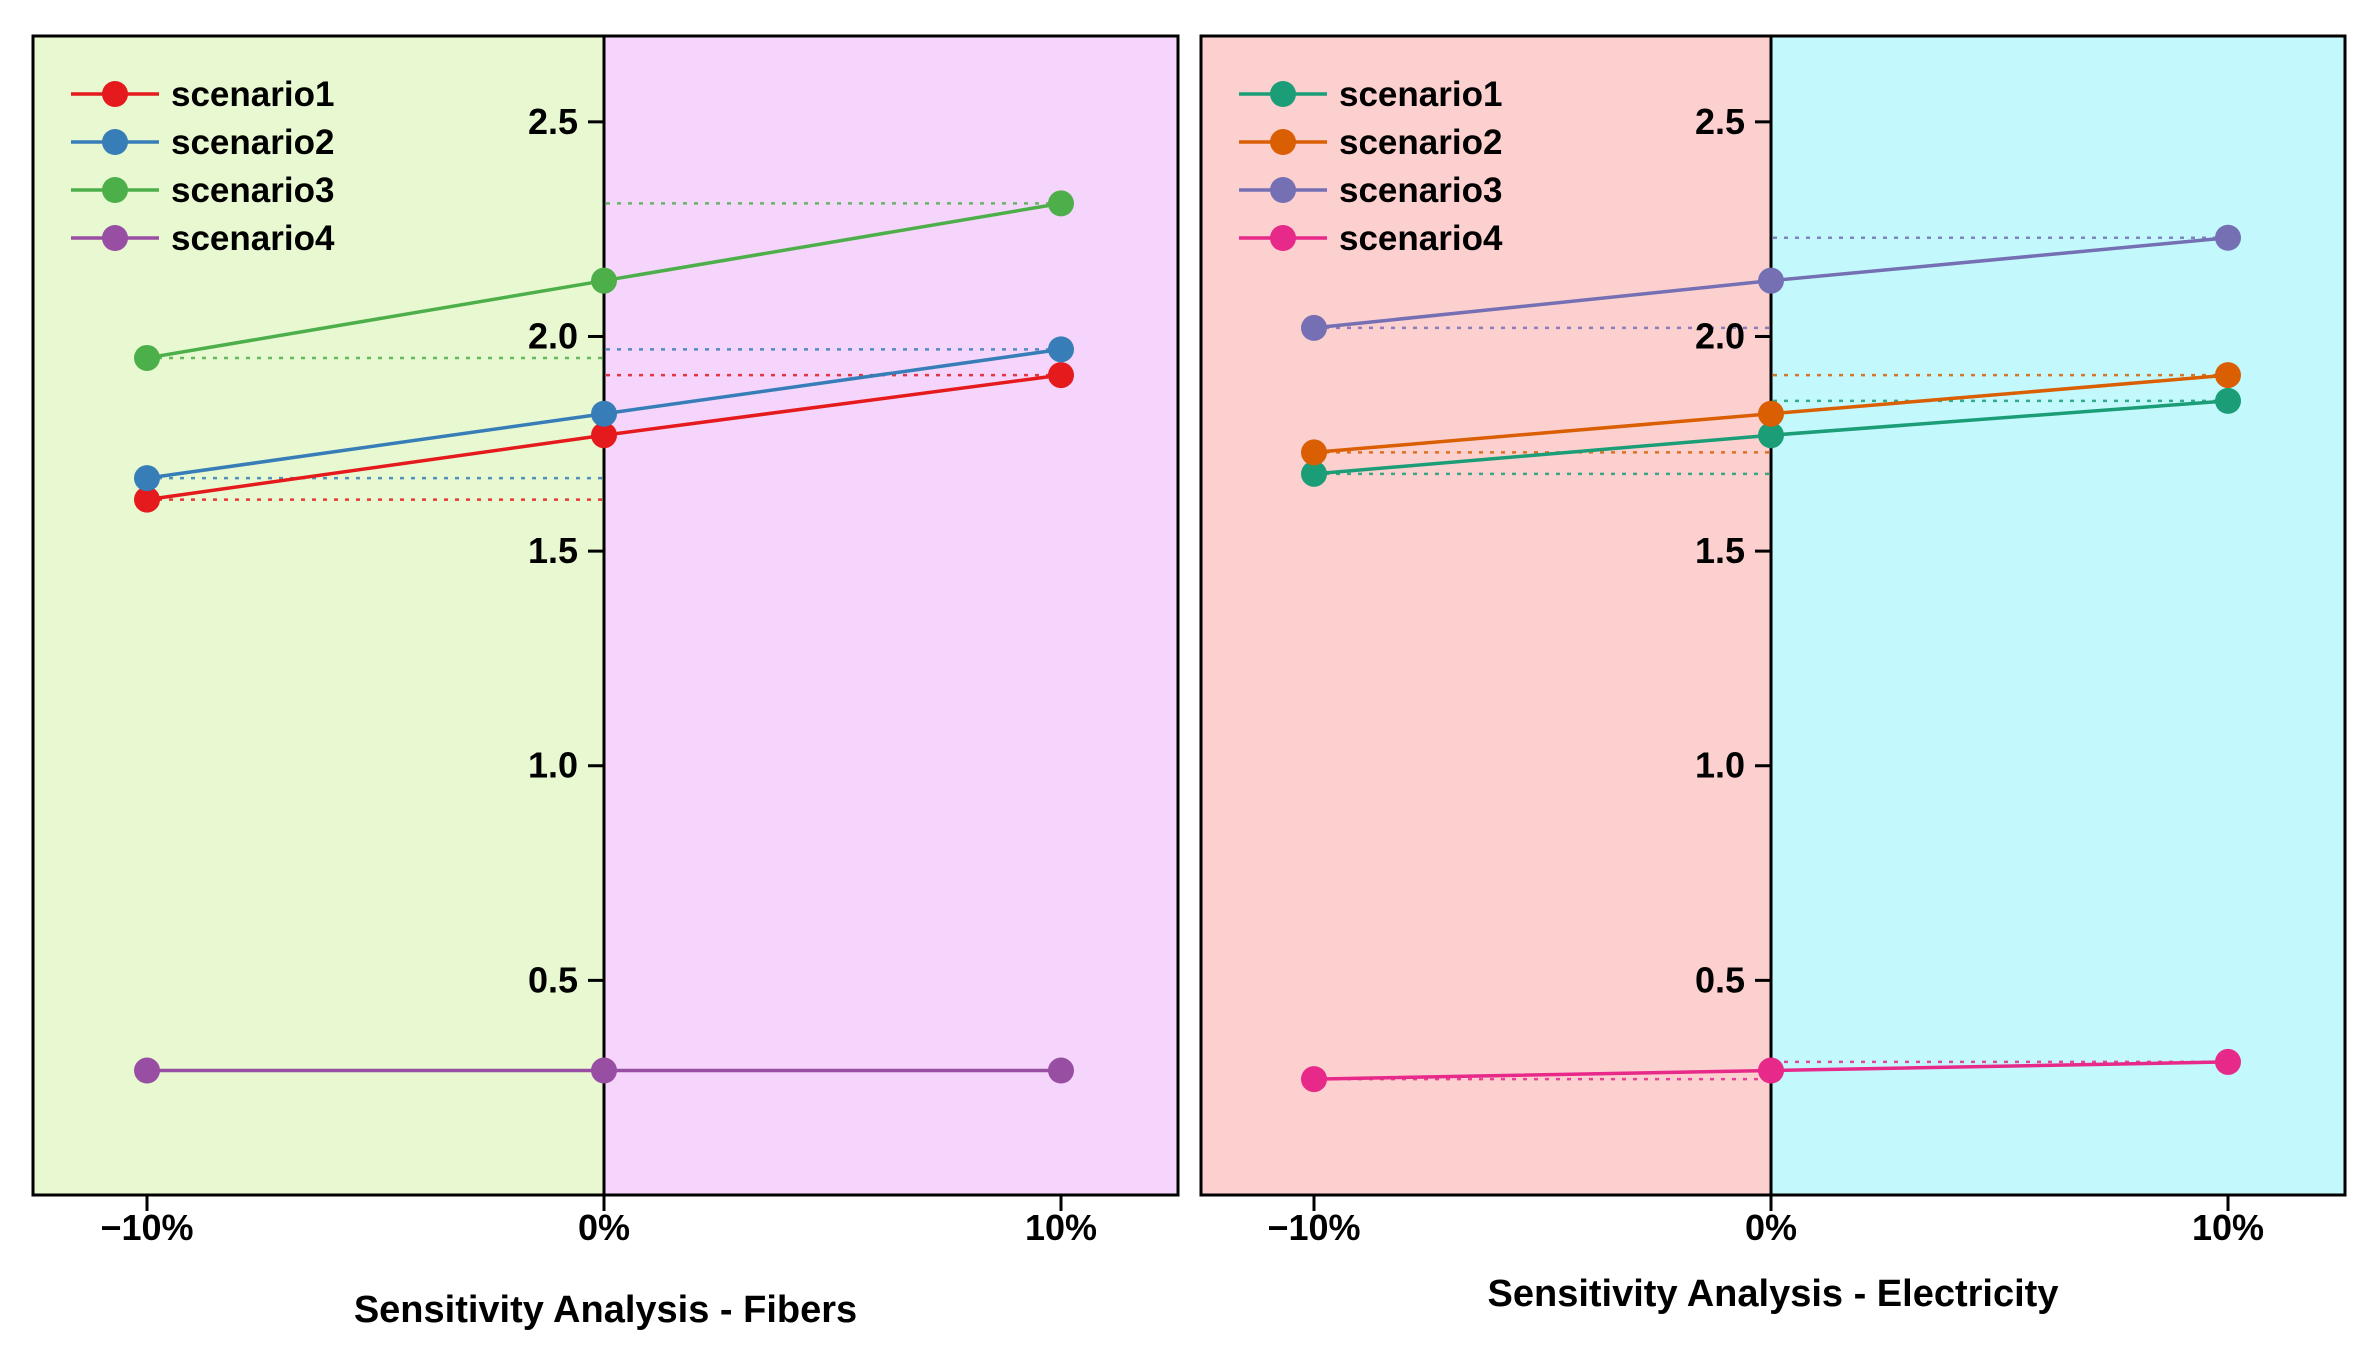 The height and width of the screenshot is (1358, 2374). Describe the element at coordinates (605, 1310) in the screenshot. I see `x-axis-title: Sensitivity Analysis - Fibers` at that location.